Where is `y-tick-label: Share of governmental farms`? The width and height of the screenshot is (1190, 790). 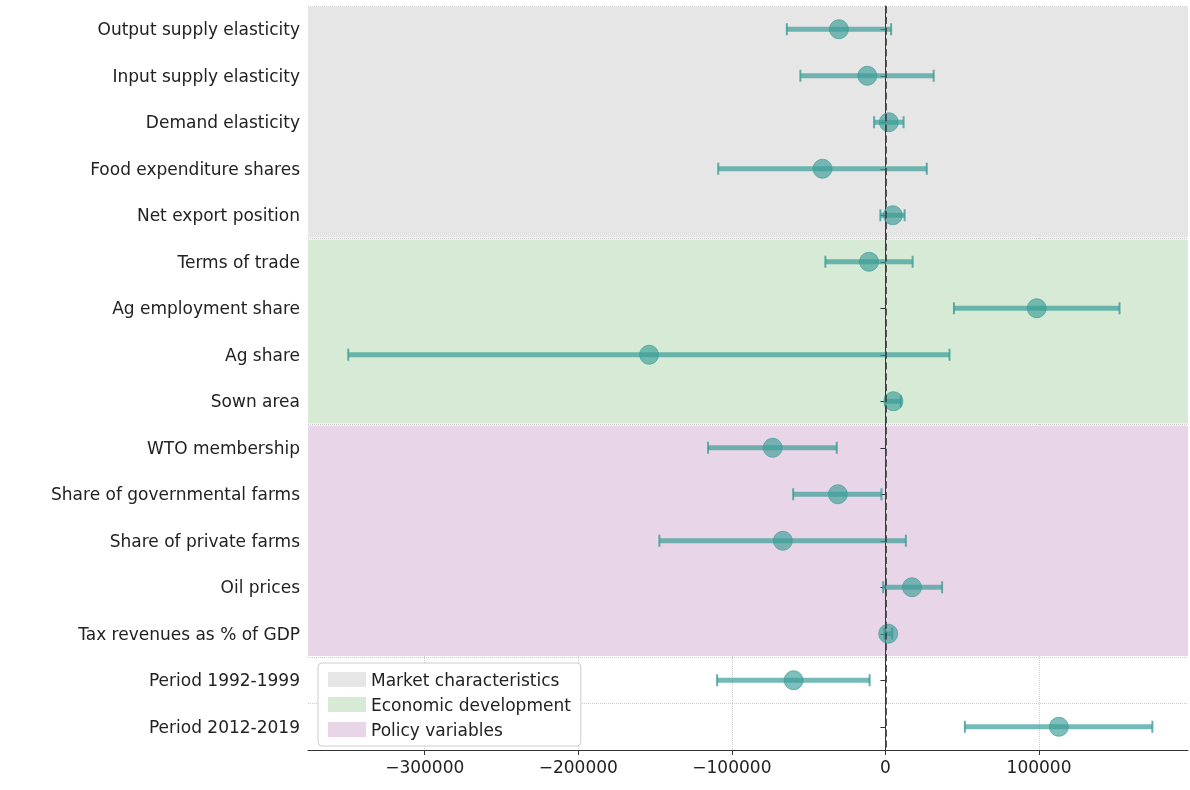 y-tick-label: Share of governmental farms is located at coordinates (176, 494).